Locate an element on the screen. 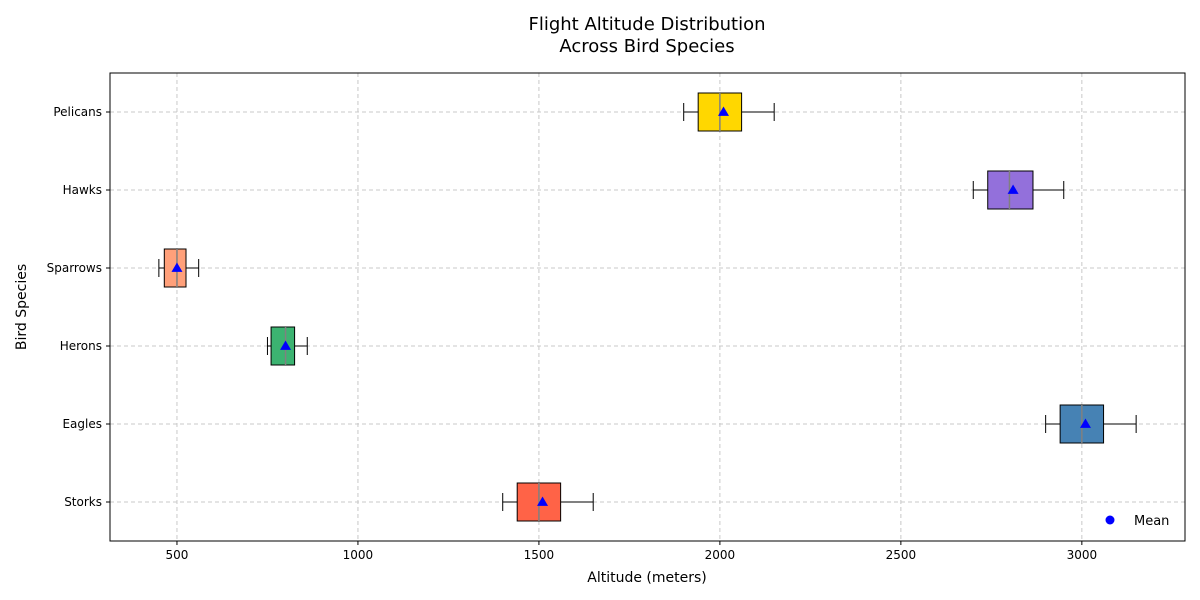 This screenshot has height=600, width=1200. legend-mean-label: Mean is located at coordinates (1151, 521).